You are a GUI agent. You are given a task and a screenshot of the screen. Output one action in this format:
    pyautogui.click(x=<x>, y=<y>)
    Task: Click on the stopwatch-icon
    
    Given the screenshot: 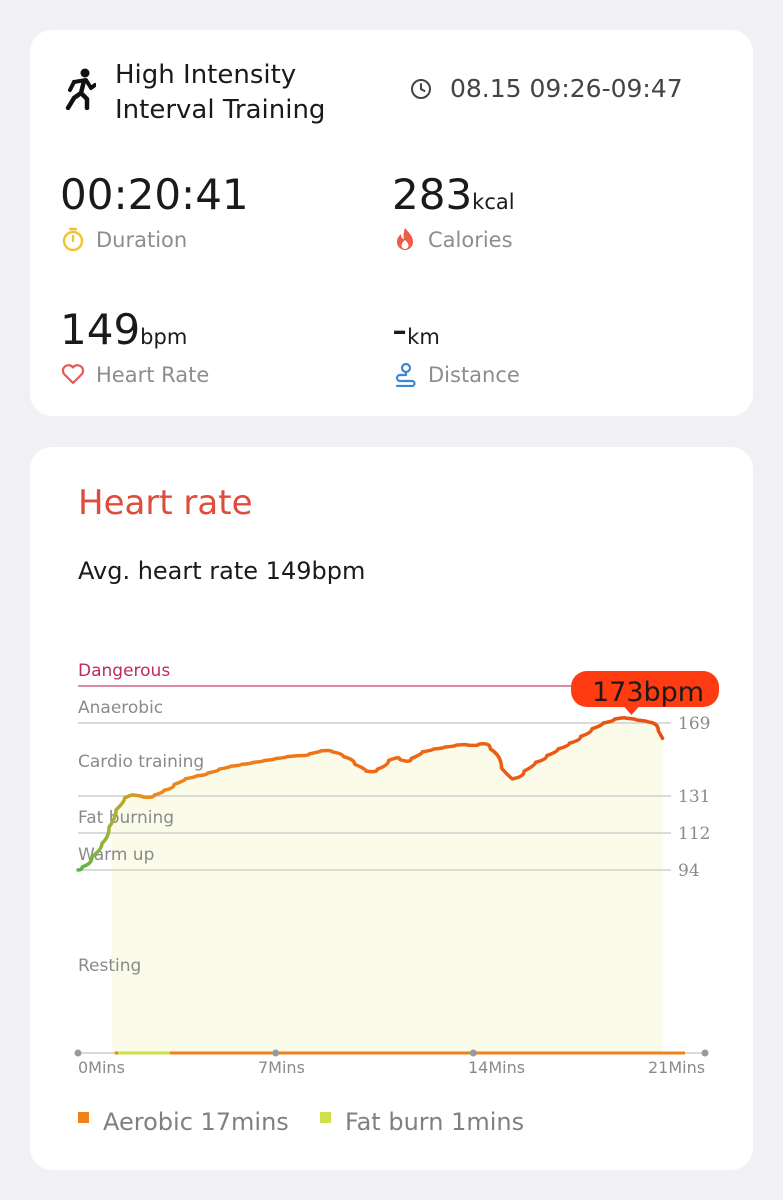 What is the action you would take?
    pyautogui.click(x=73, y=239)
    